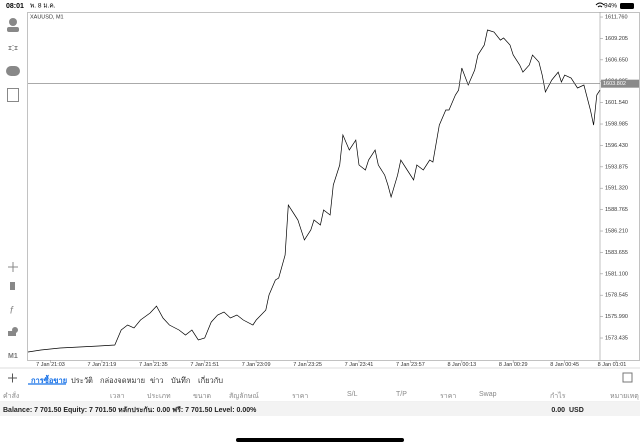  What do you see at coordinates (13, 267) in the screenshot?
I see `tool-crosshair` at bounding box center [13, 267].